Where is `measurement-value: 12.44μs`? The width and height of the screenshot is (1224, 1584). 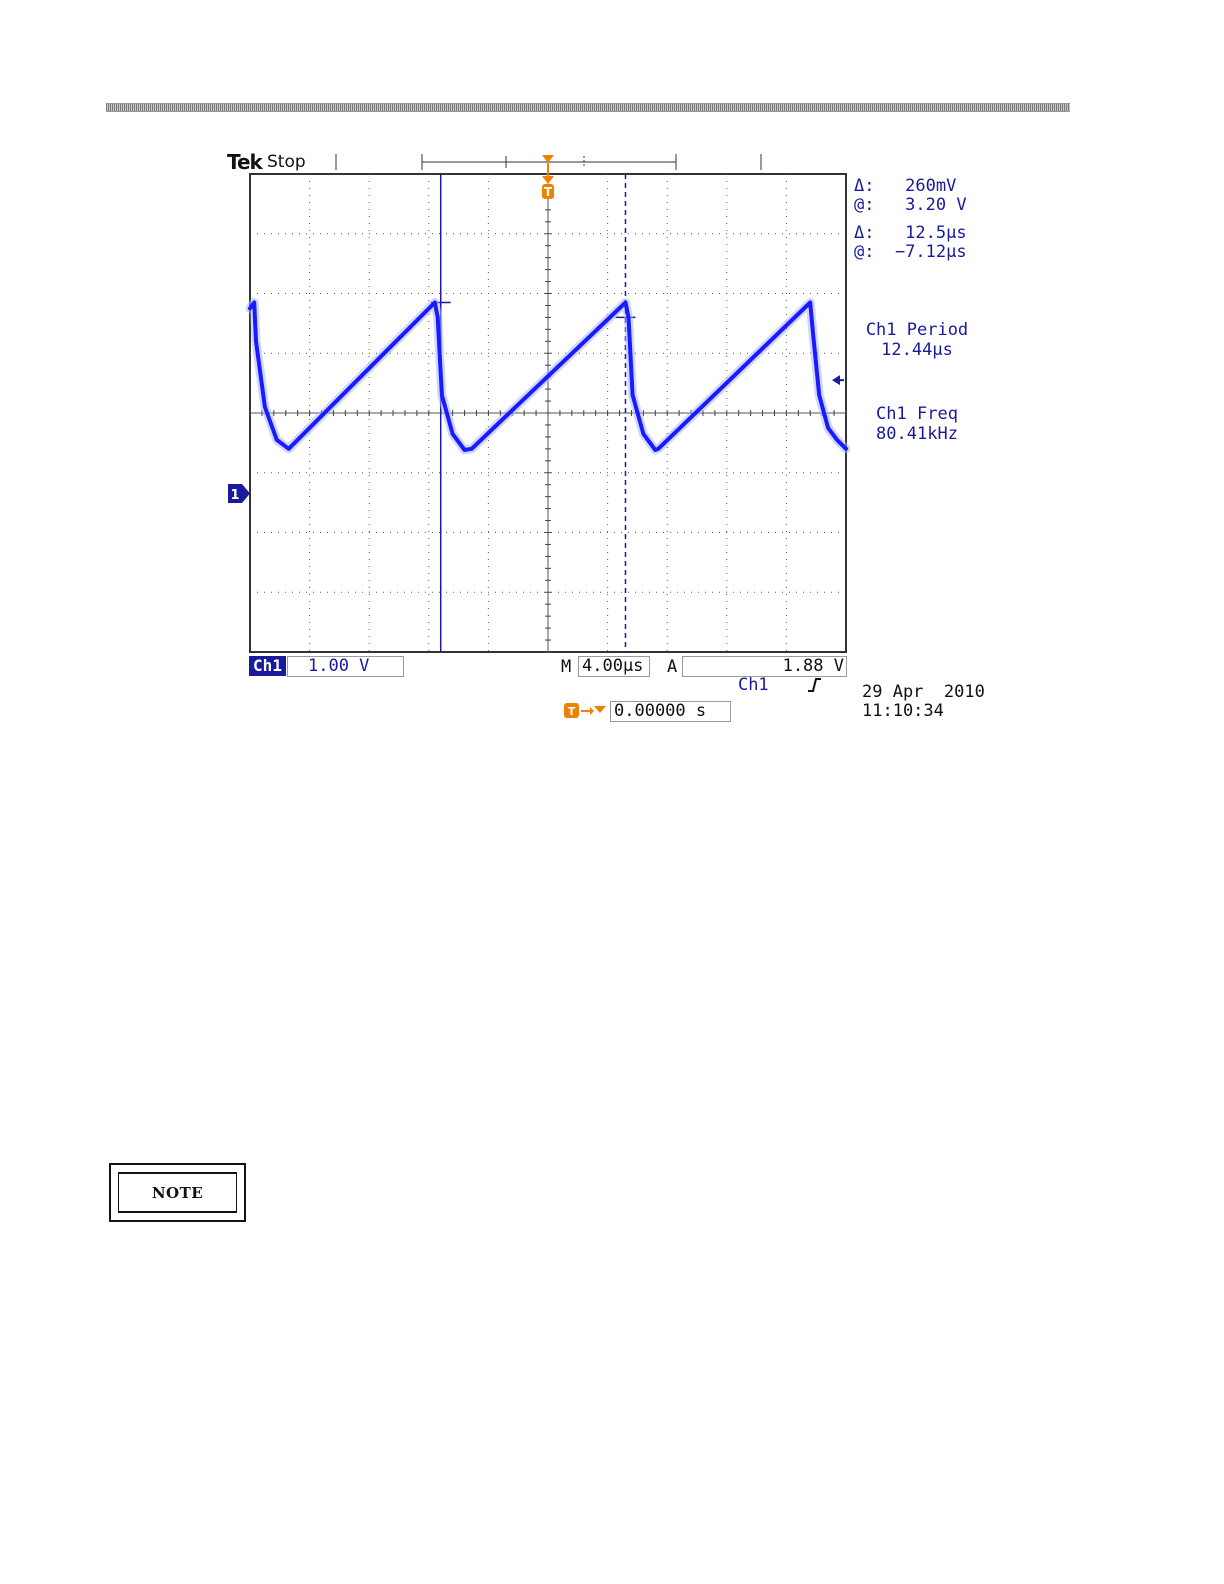
measurement-value: 12.44μs is located at coordinates (917, 350).